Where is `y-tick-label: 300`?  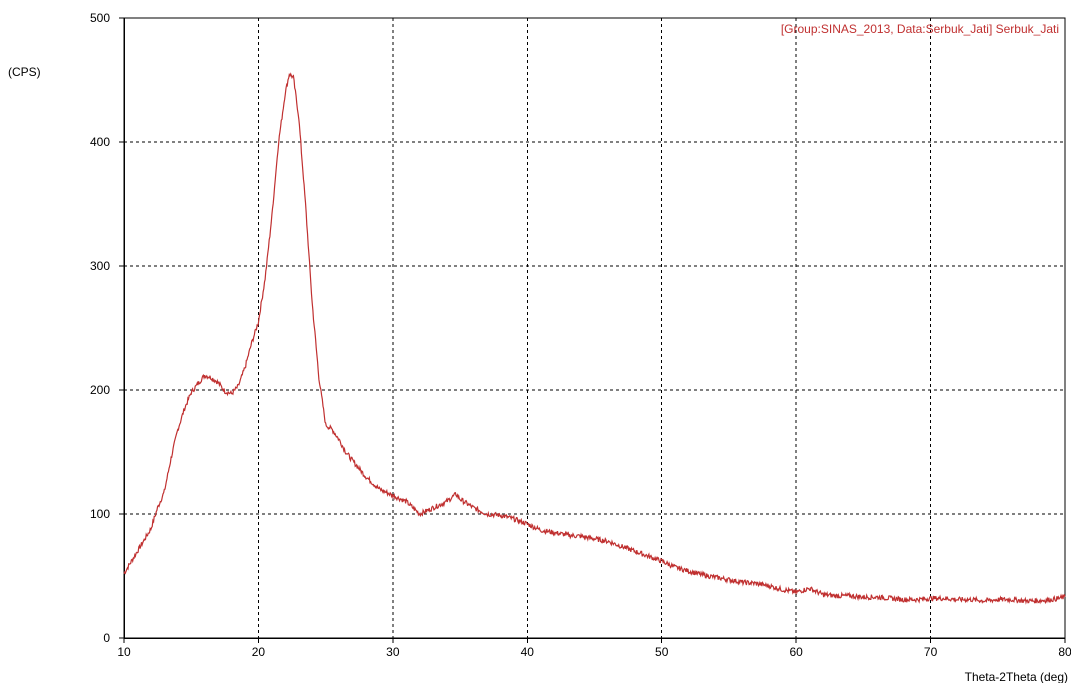
y-tick-label: 300 is located at coordinates (100, 266).